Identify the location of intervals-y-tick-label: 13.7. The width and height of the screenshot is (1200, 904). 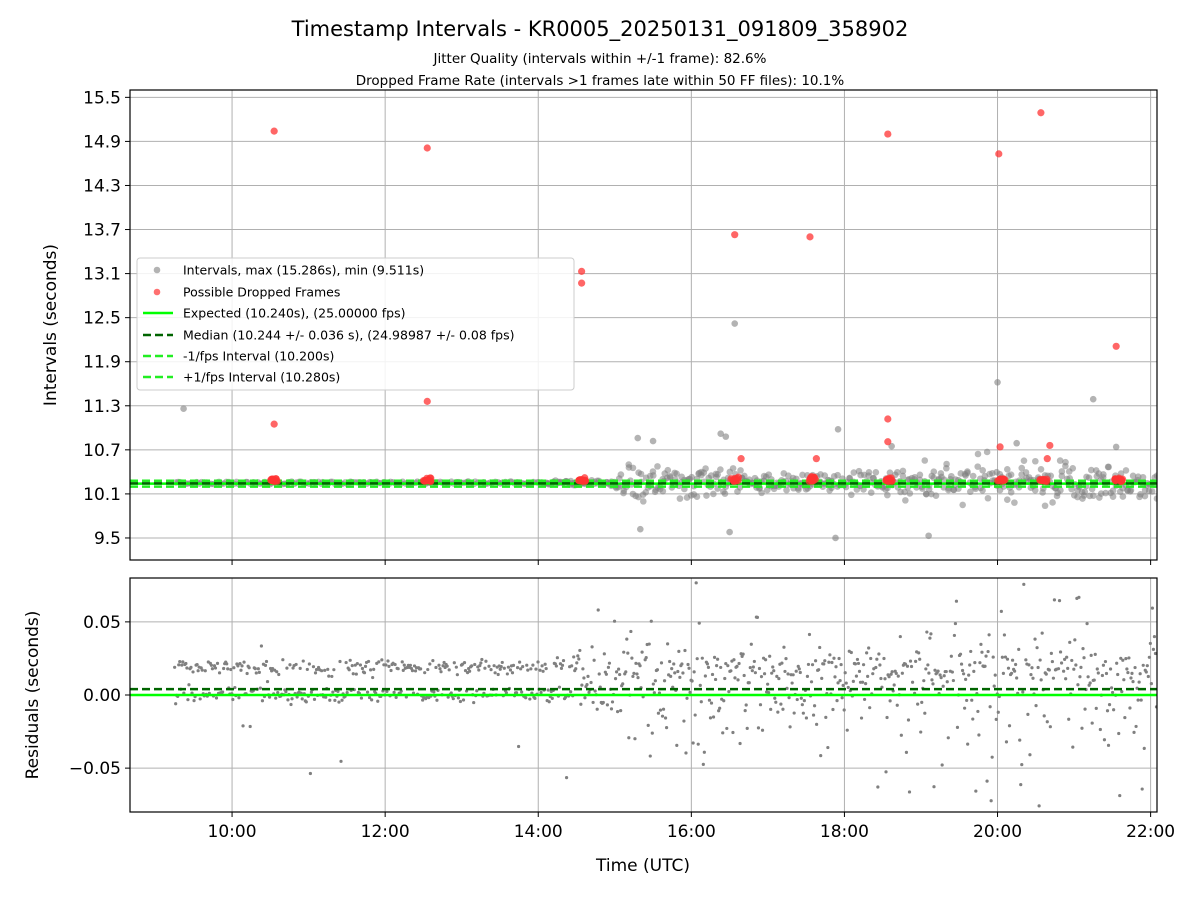
(102, 231).